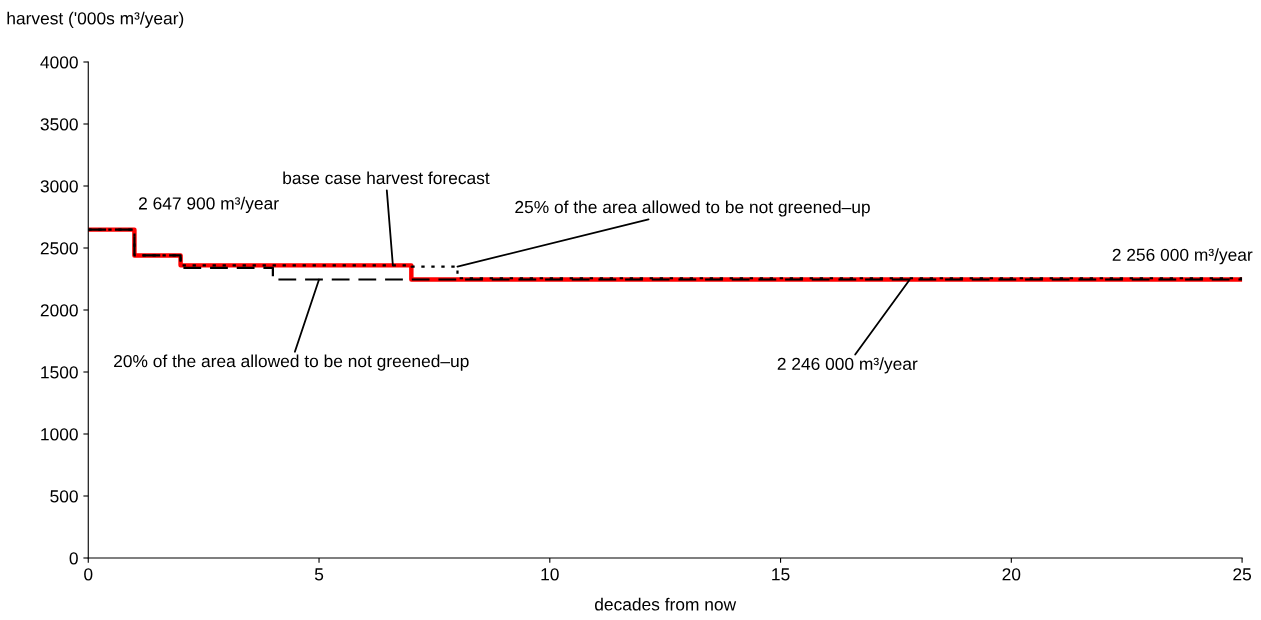 Image resolution: width=1261 pixels, height=620 pixels. I want to click on y-tick-label: 1500, so click(59, 372).